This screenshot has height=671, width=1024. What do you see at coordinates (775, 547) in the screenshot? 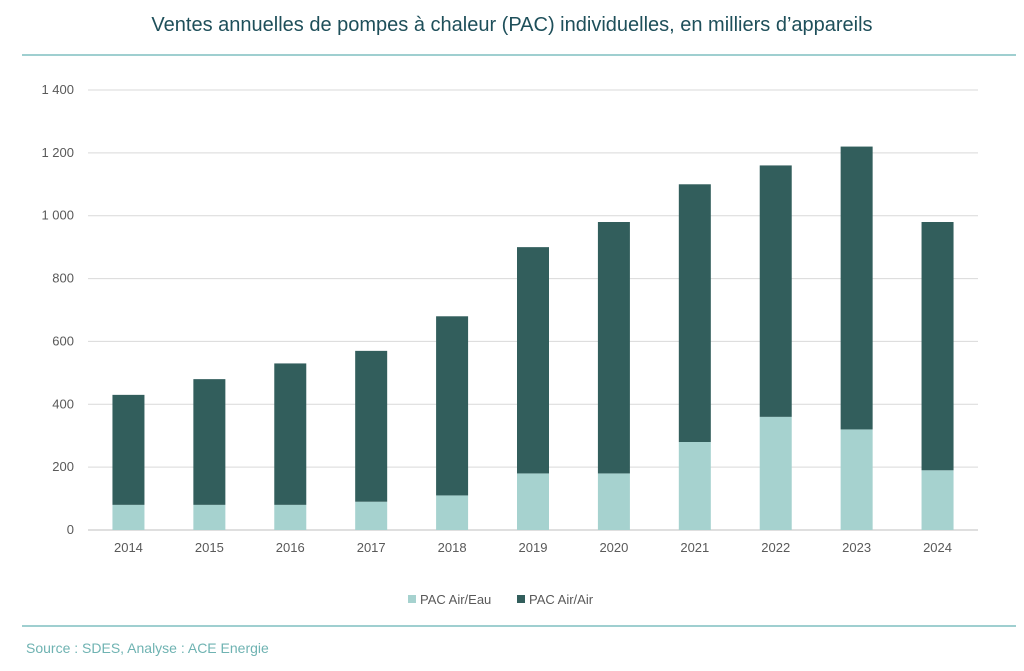
I see `x-tick-label: 2022` at bounding box center [775, 547].